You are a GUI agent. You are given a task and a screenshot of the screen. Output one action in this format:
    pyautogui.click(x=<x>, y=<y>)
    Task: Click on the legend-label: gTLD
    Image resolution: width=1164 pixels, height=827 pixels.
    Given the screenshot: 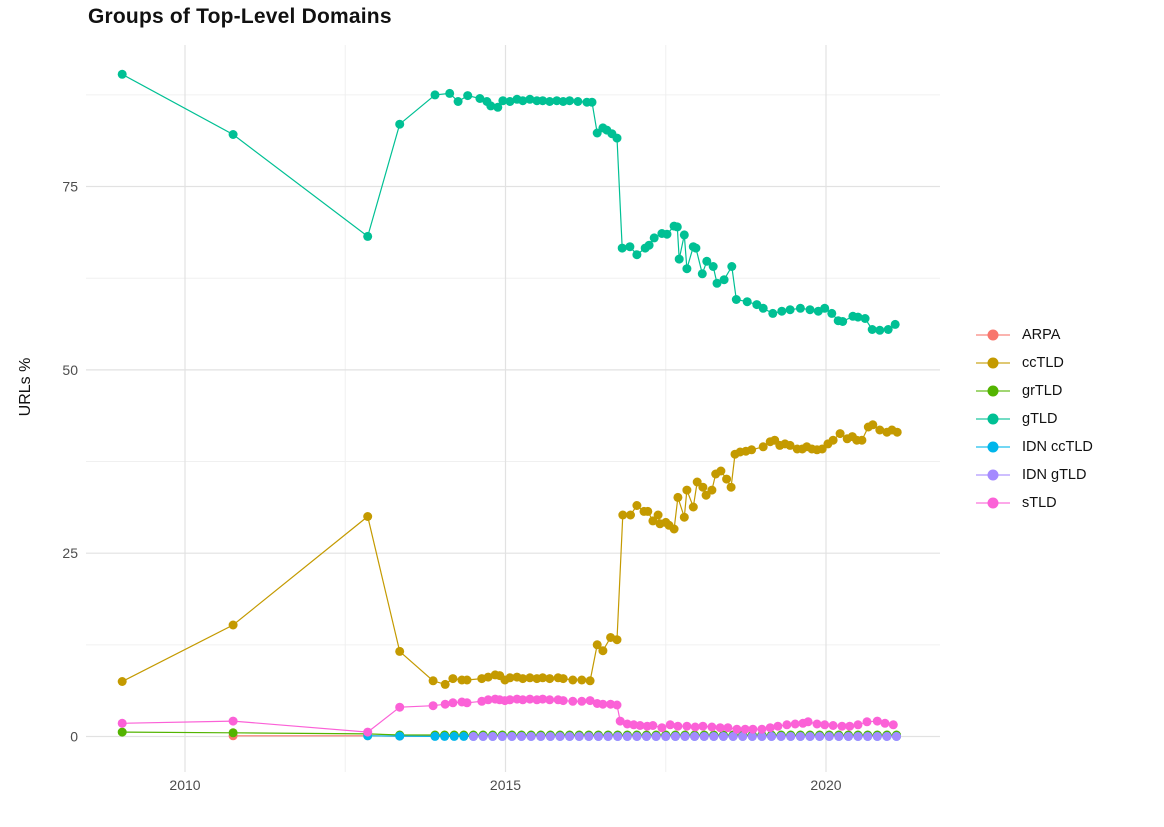 What is the action you would take?
    pyautogui.click(x=1040, y=419)
    